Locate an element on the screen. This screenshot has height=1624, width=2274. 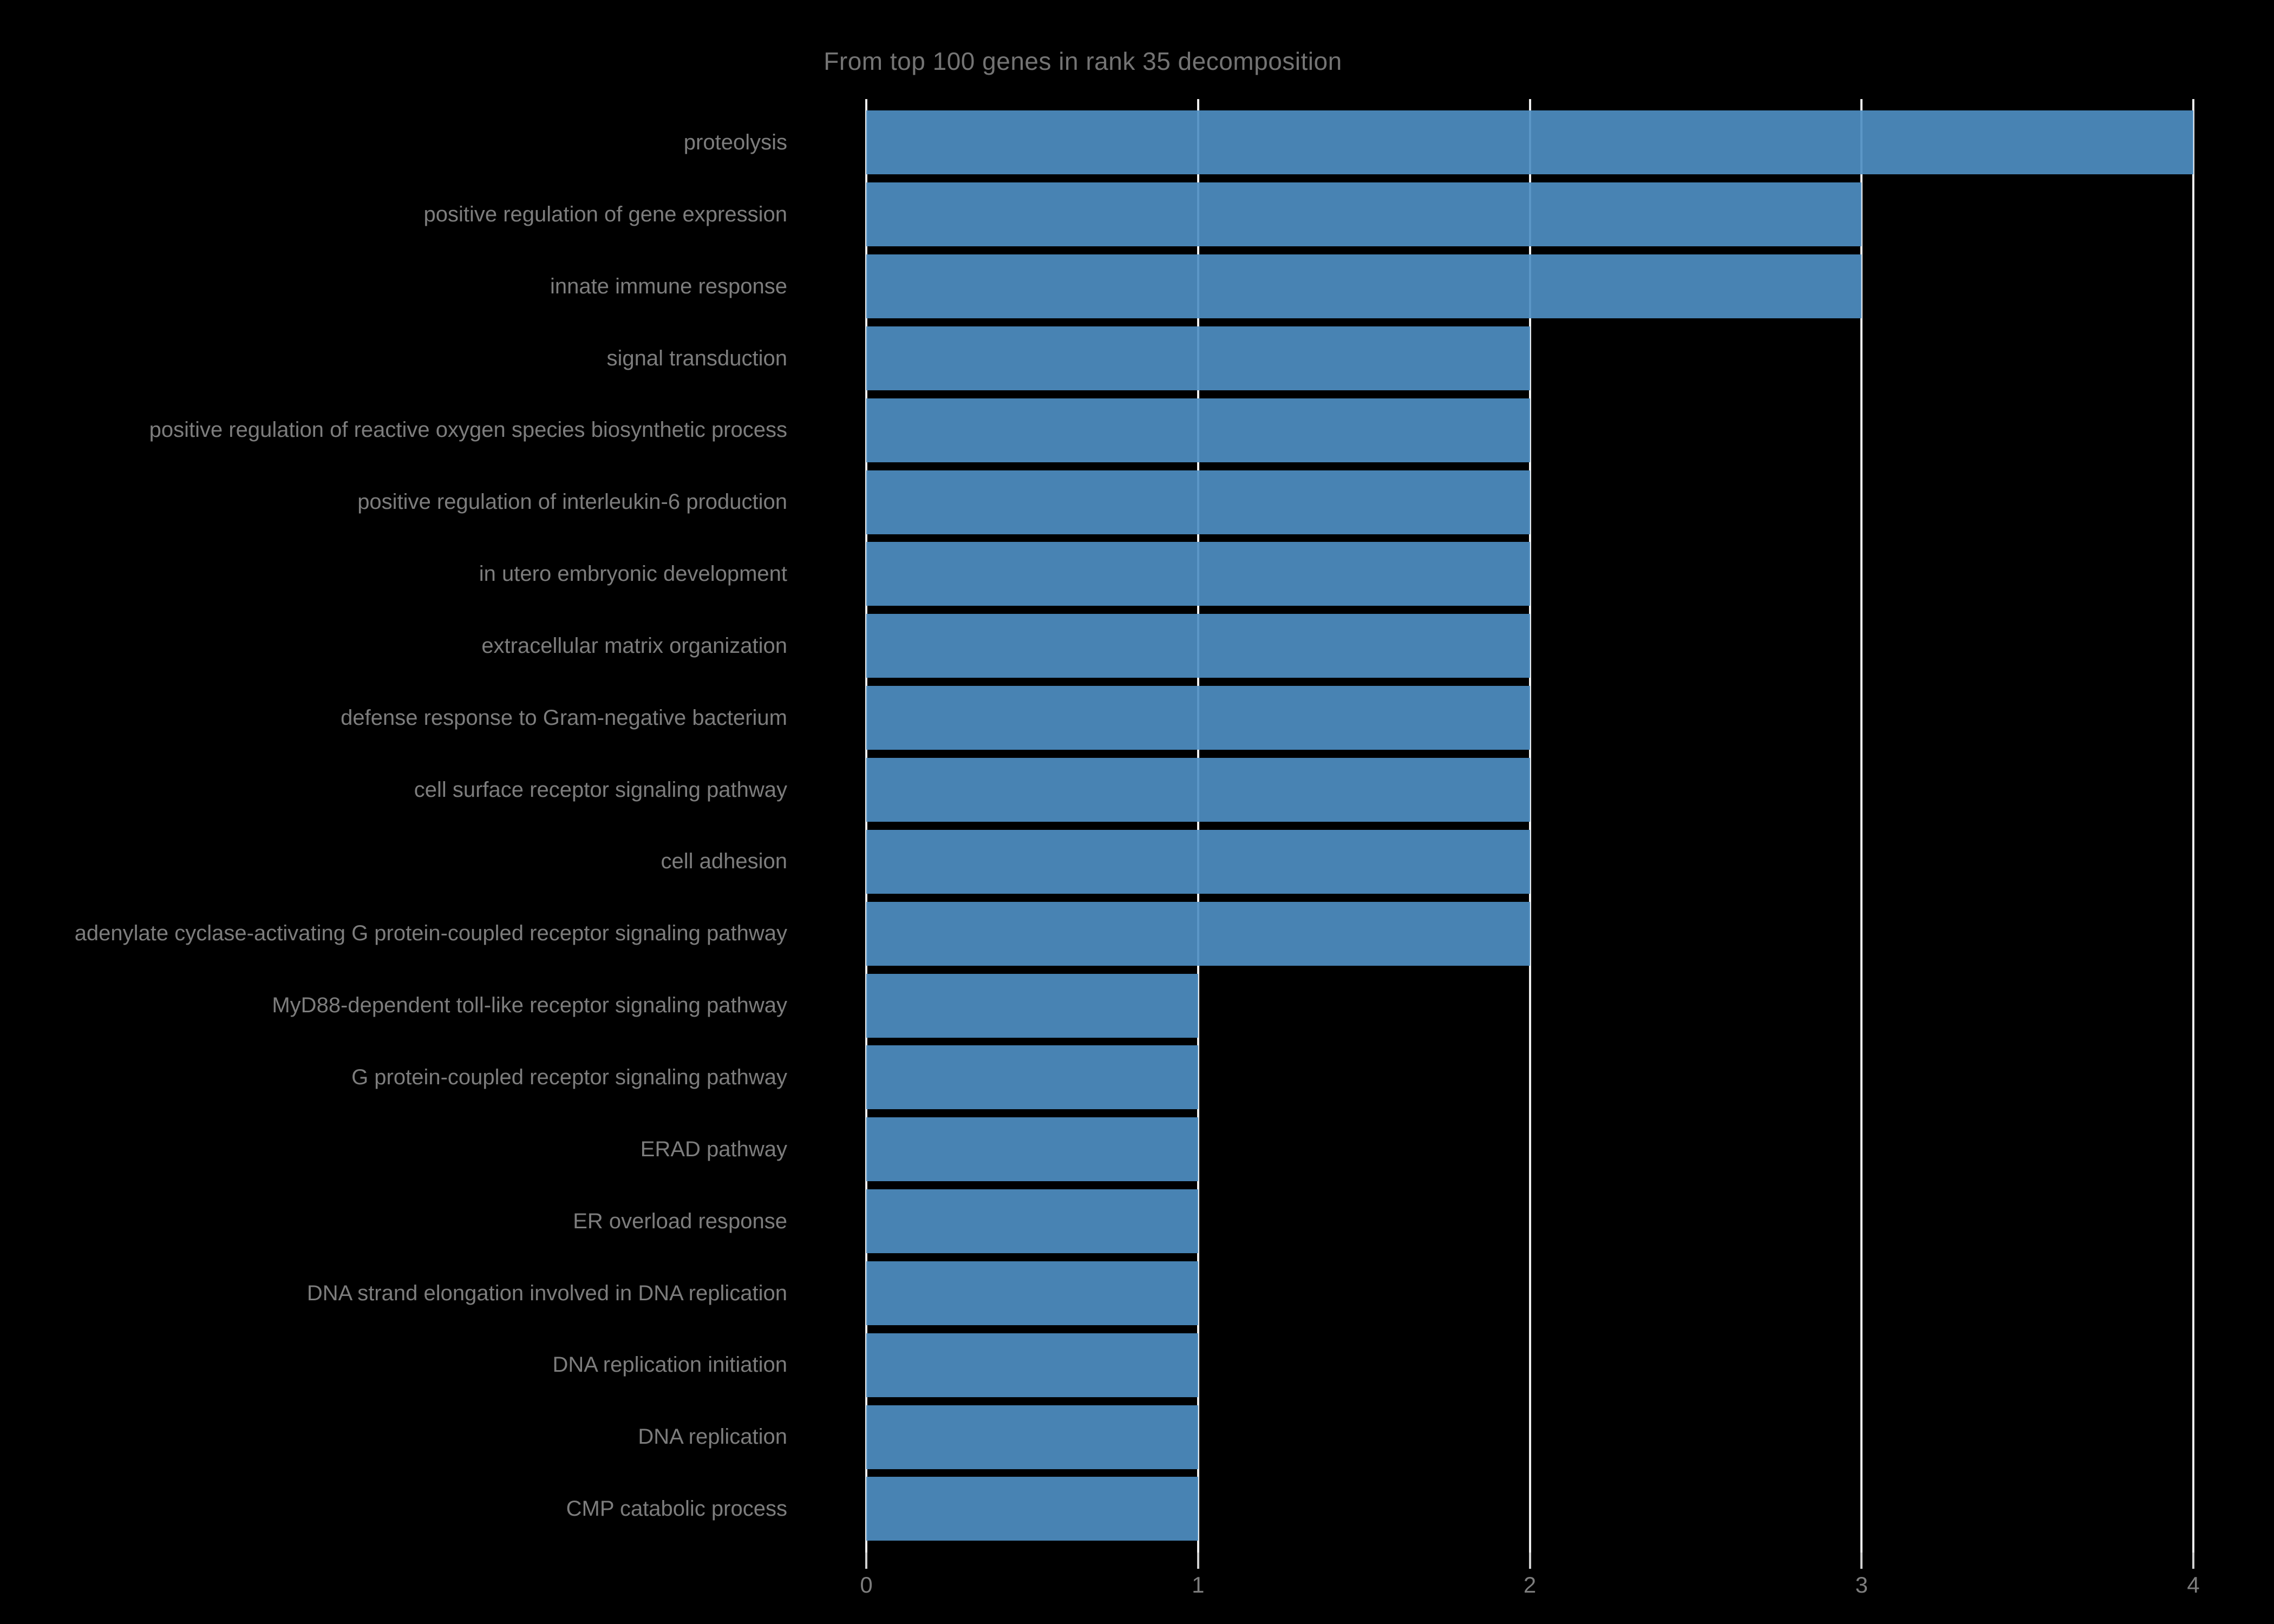
bar-row: in utero embryonic development is located at coordinates (1137, 574).